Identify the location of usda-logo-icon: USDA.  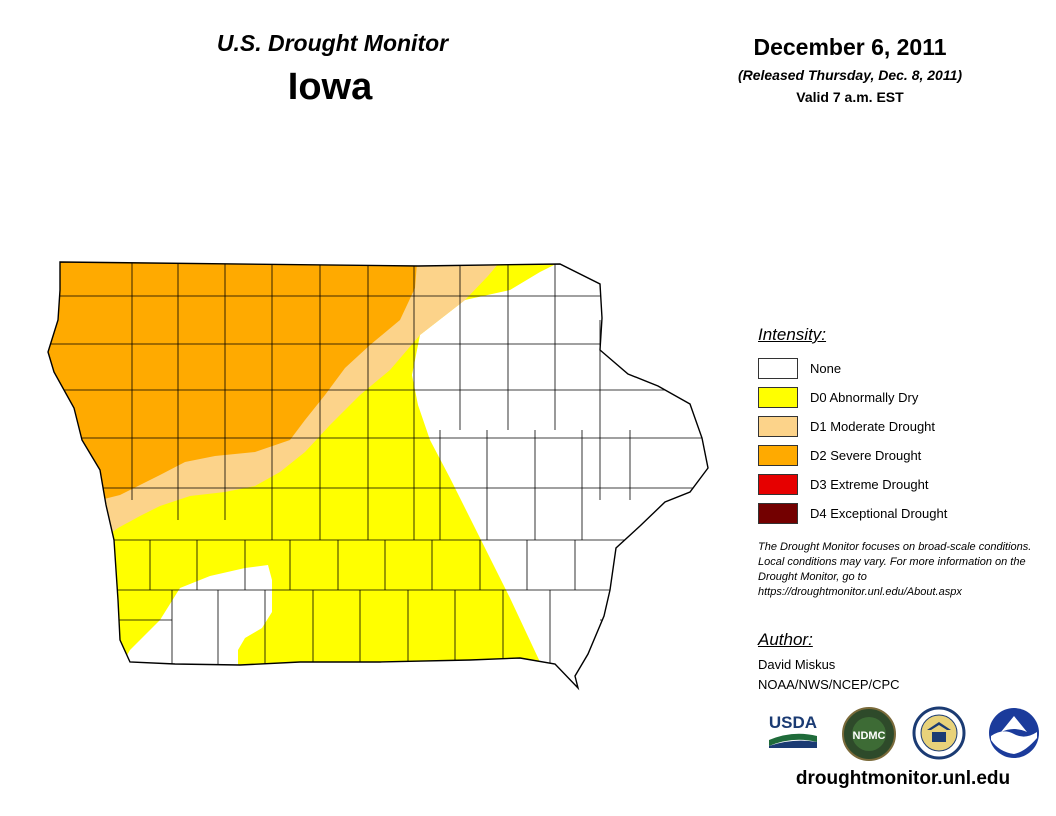
(793, 730).